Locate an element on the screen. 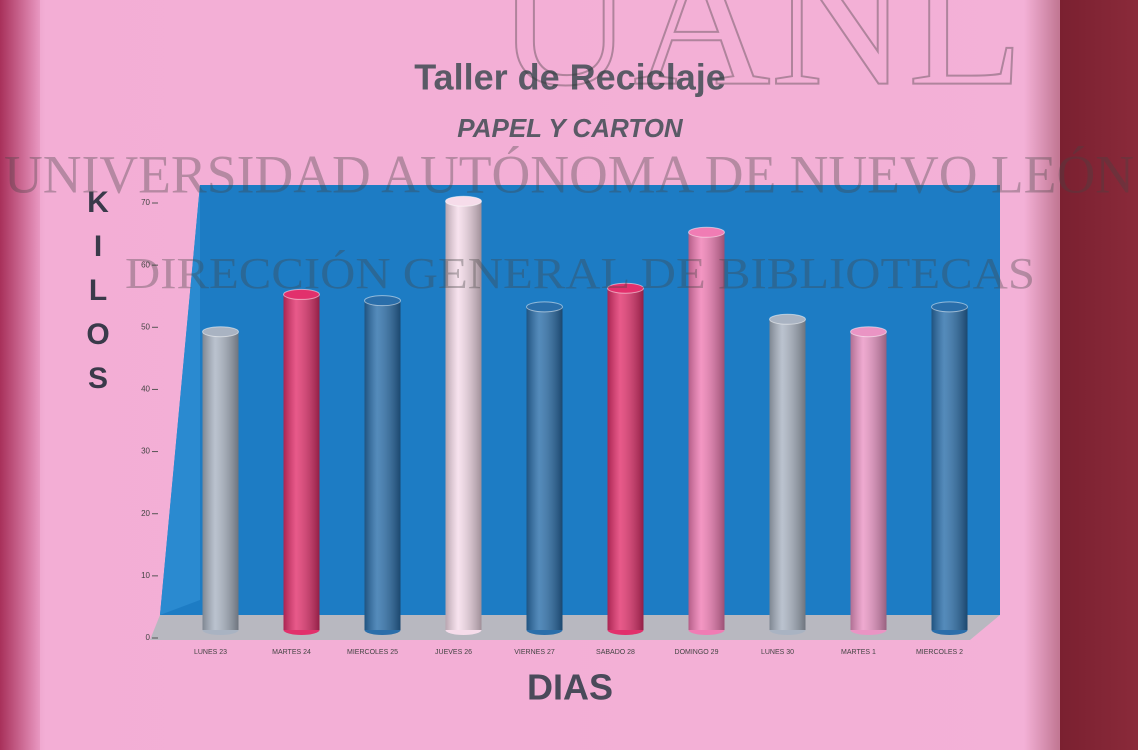 This screenshot has width=1138, height=755. x-tick-label: MARTES 24 is located at coordinates (291, 652).